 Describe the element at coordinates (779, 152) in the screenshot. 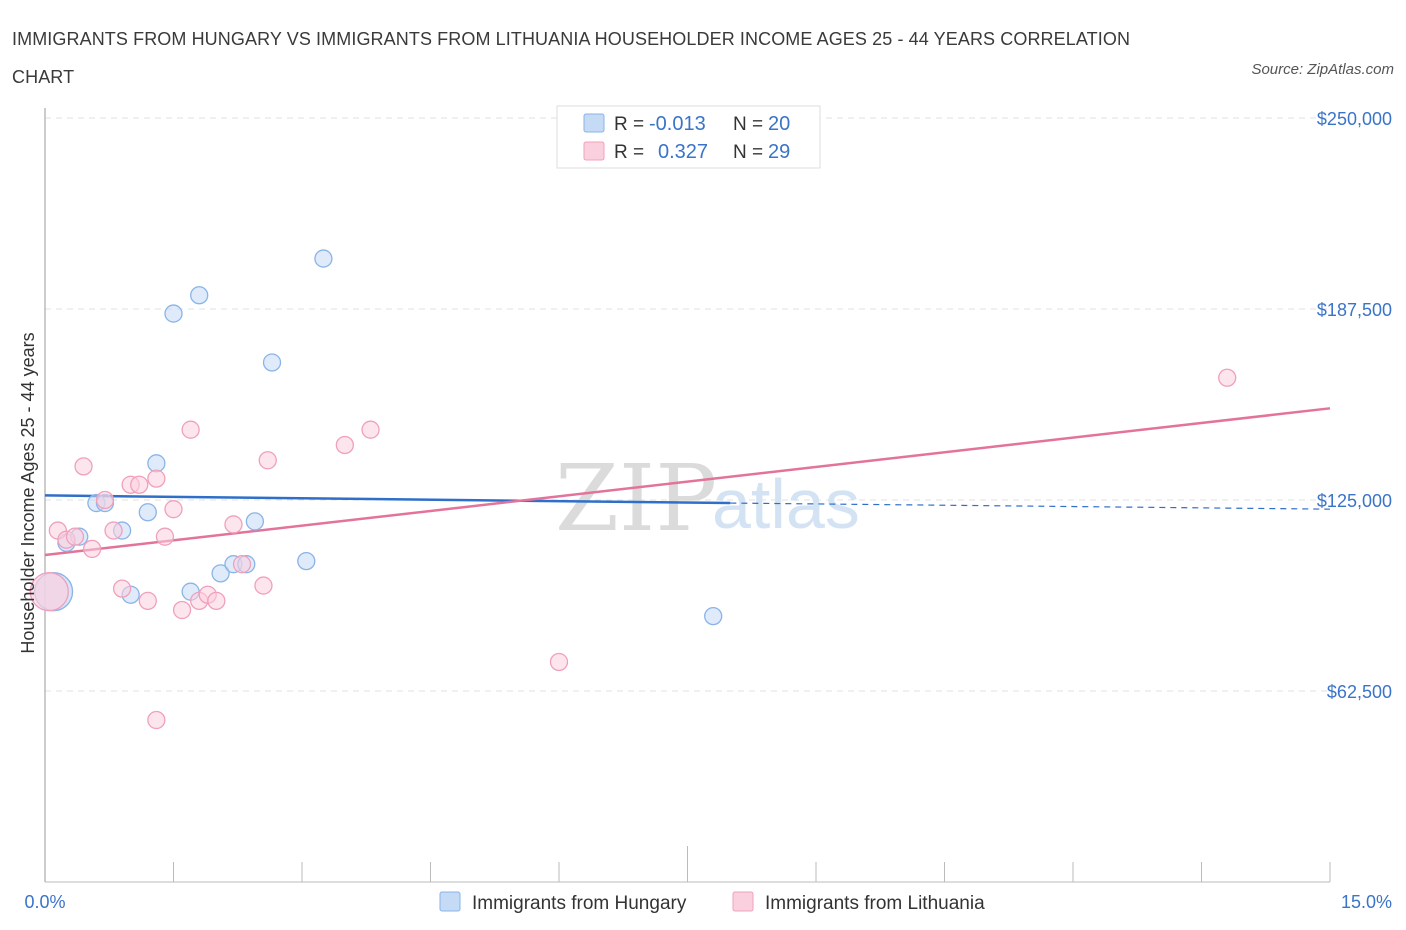

I see `legend-n-value-2: 29` at that location.